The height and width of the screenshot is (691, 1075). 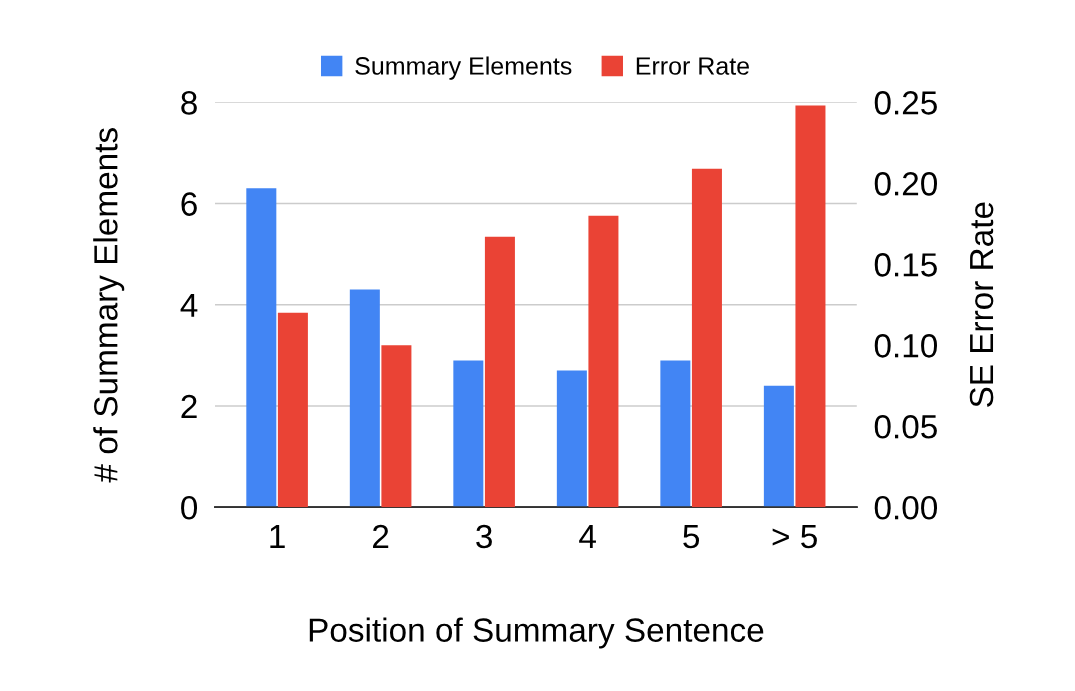 I want to click on y2-axis-title: SE Error Rate, so click(x=981, y=304).